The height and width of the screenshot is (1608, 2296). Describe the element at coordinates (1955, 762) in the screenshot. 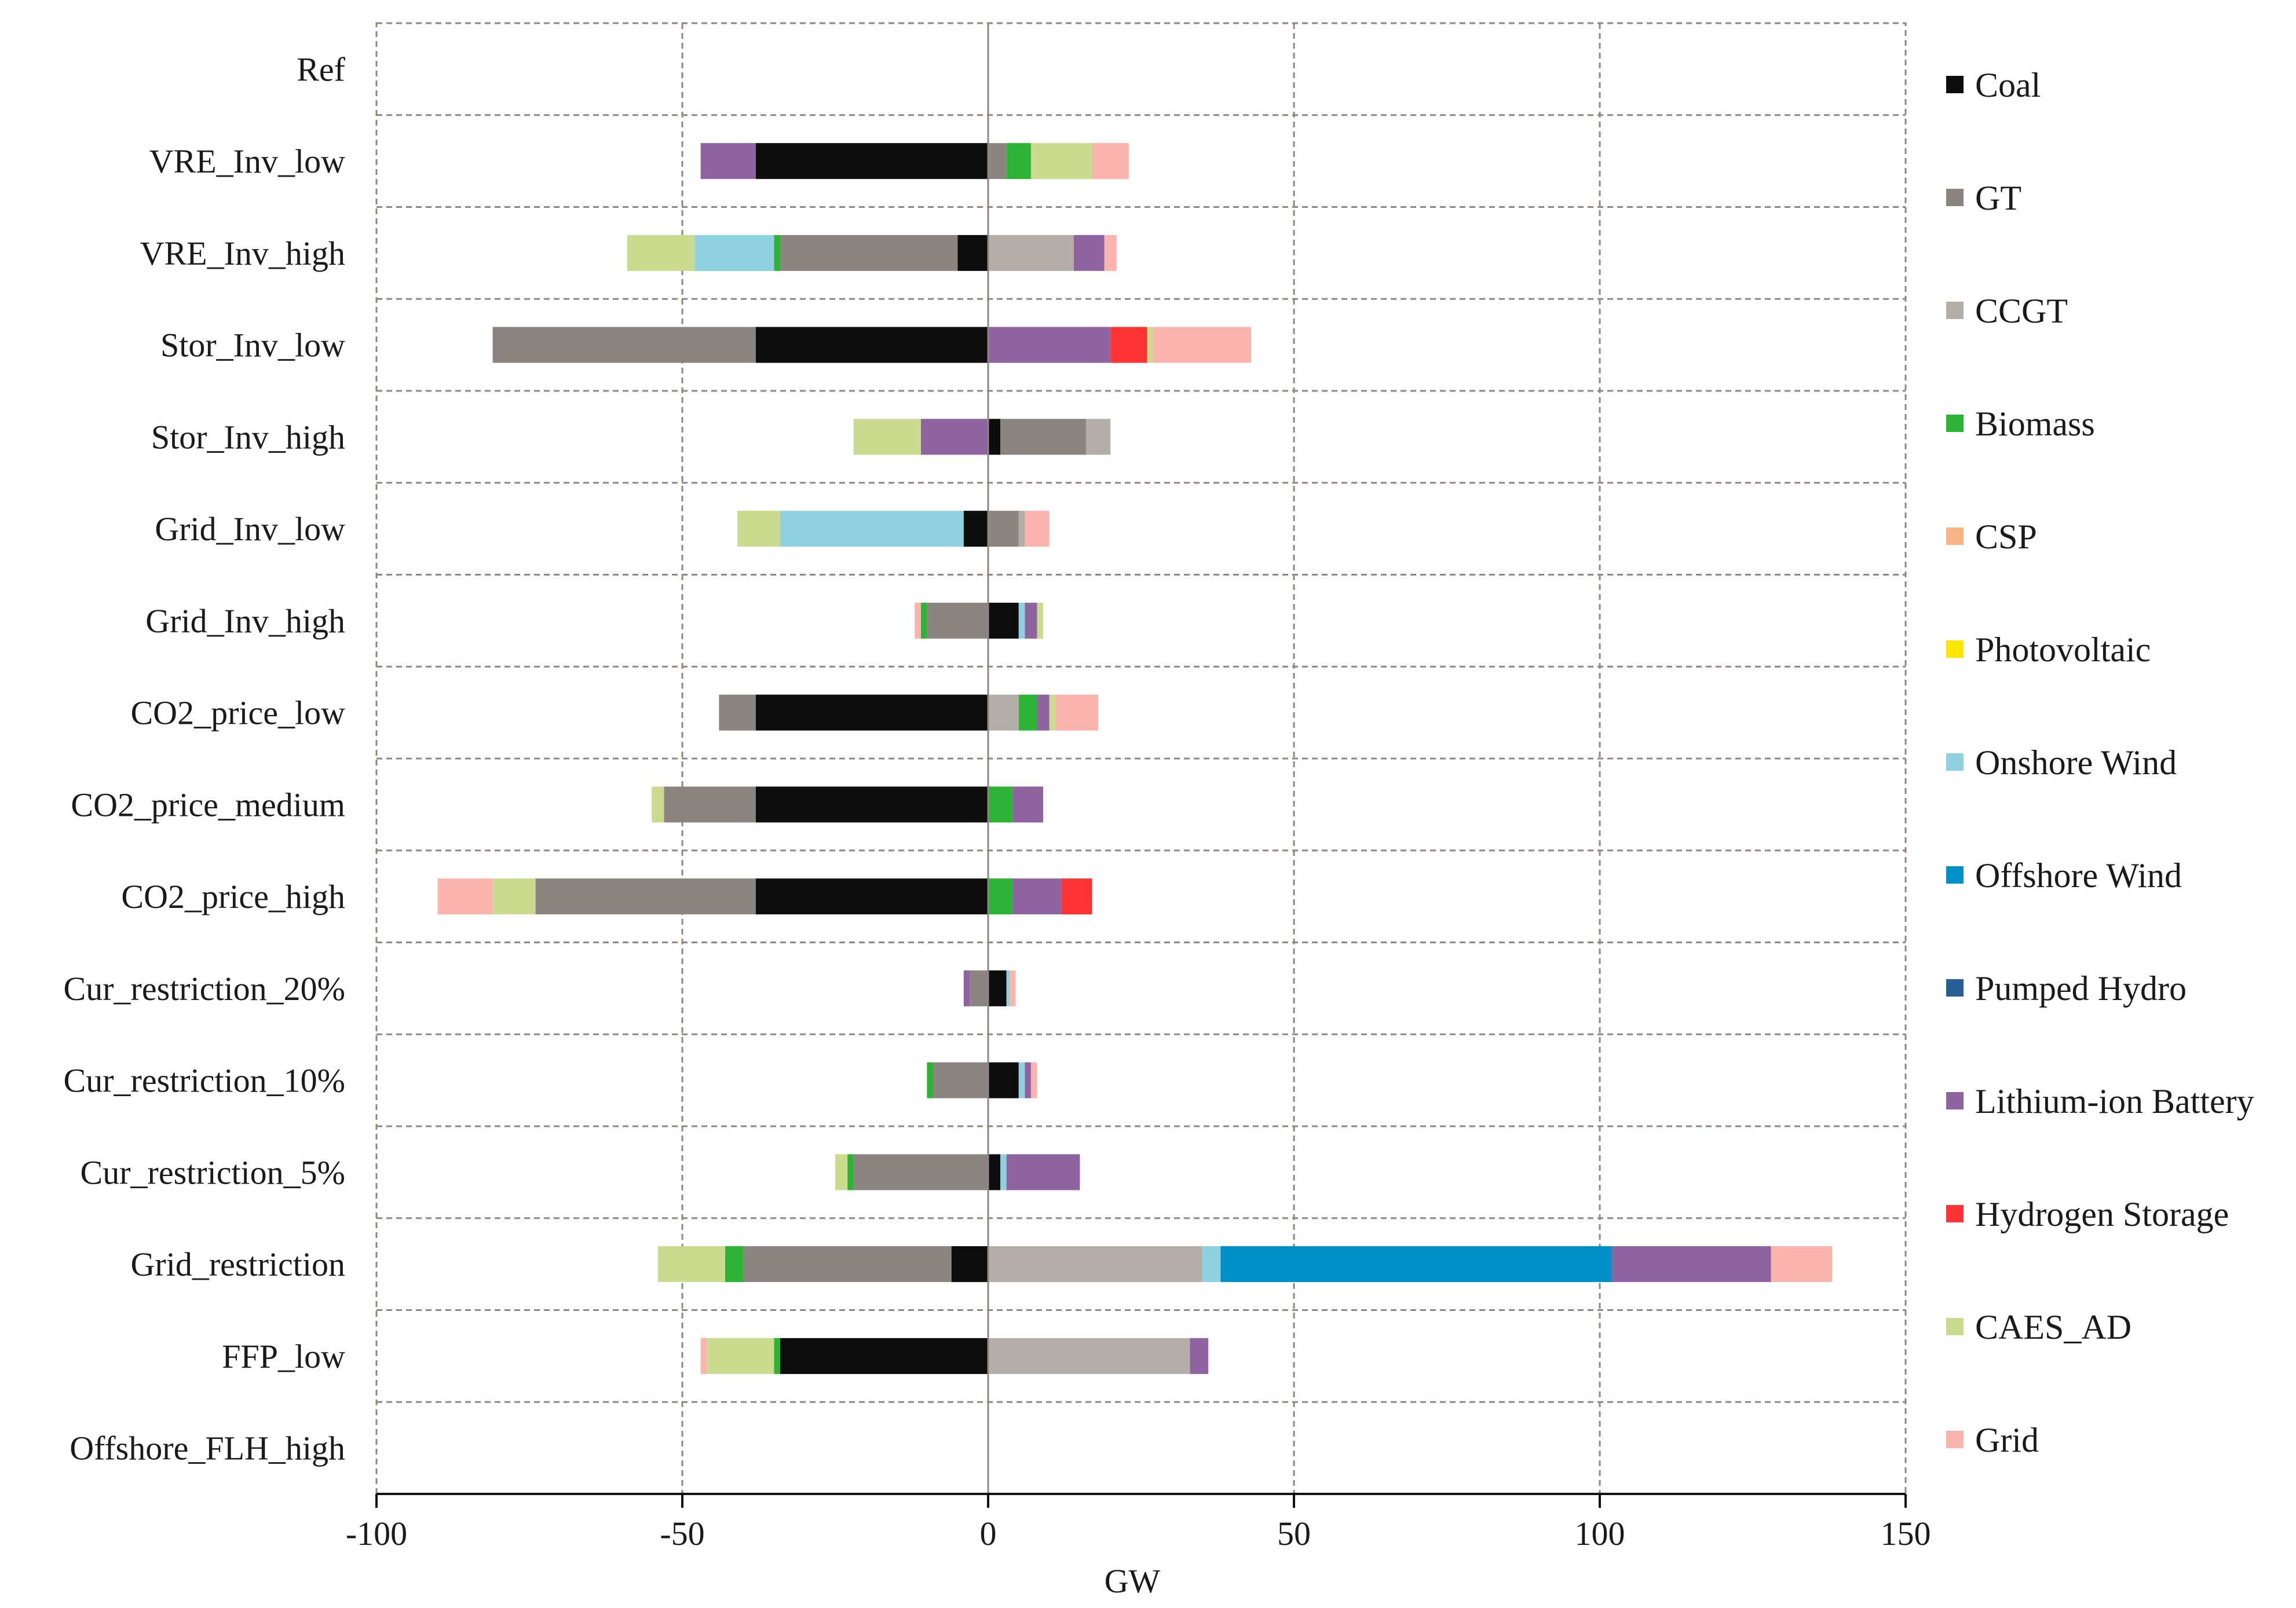

I see `legend-swatch-onshore-wind` at that location.